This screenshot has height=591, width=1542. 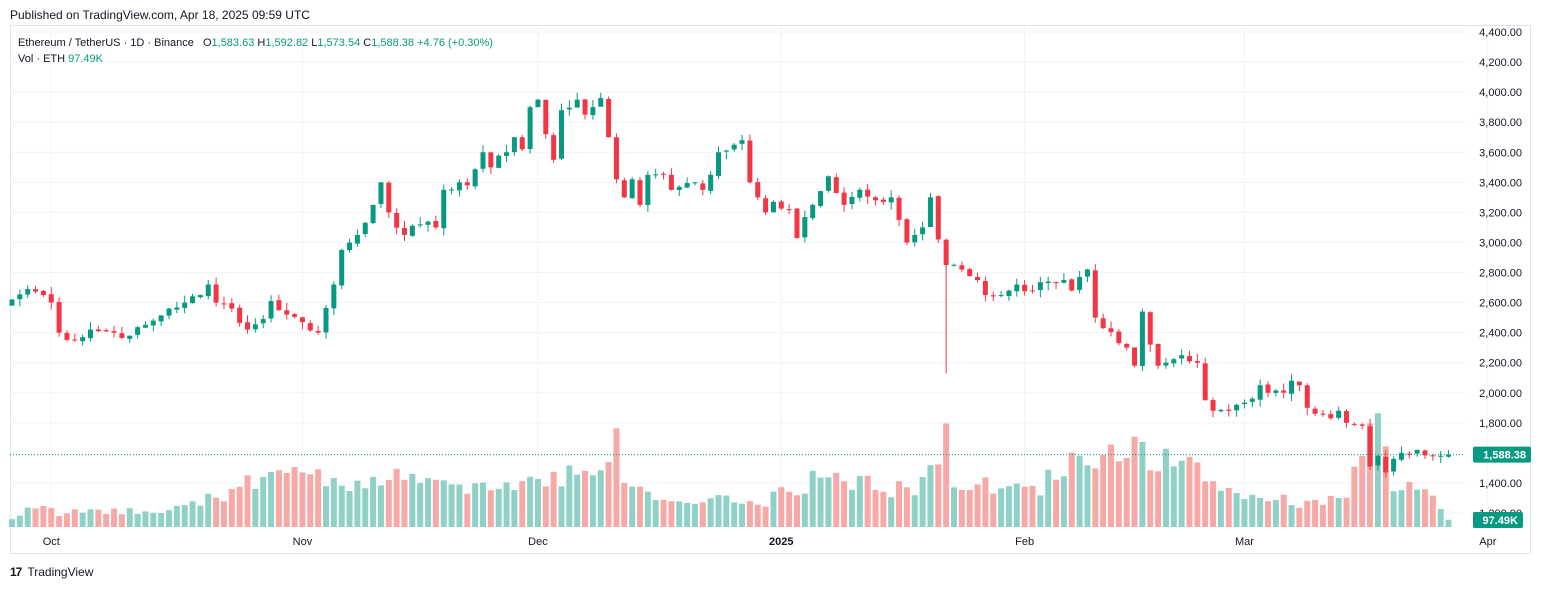 What do you see at coordinates (314, 43) in the screenshot?
I see `low-label: L` at bounding box center [314, 43].